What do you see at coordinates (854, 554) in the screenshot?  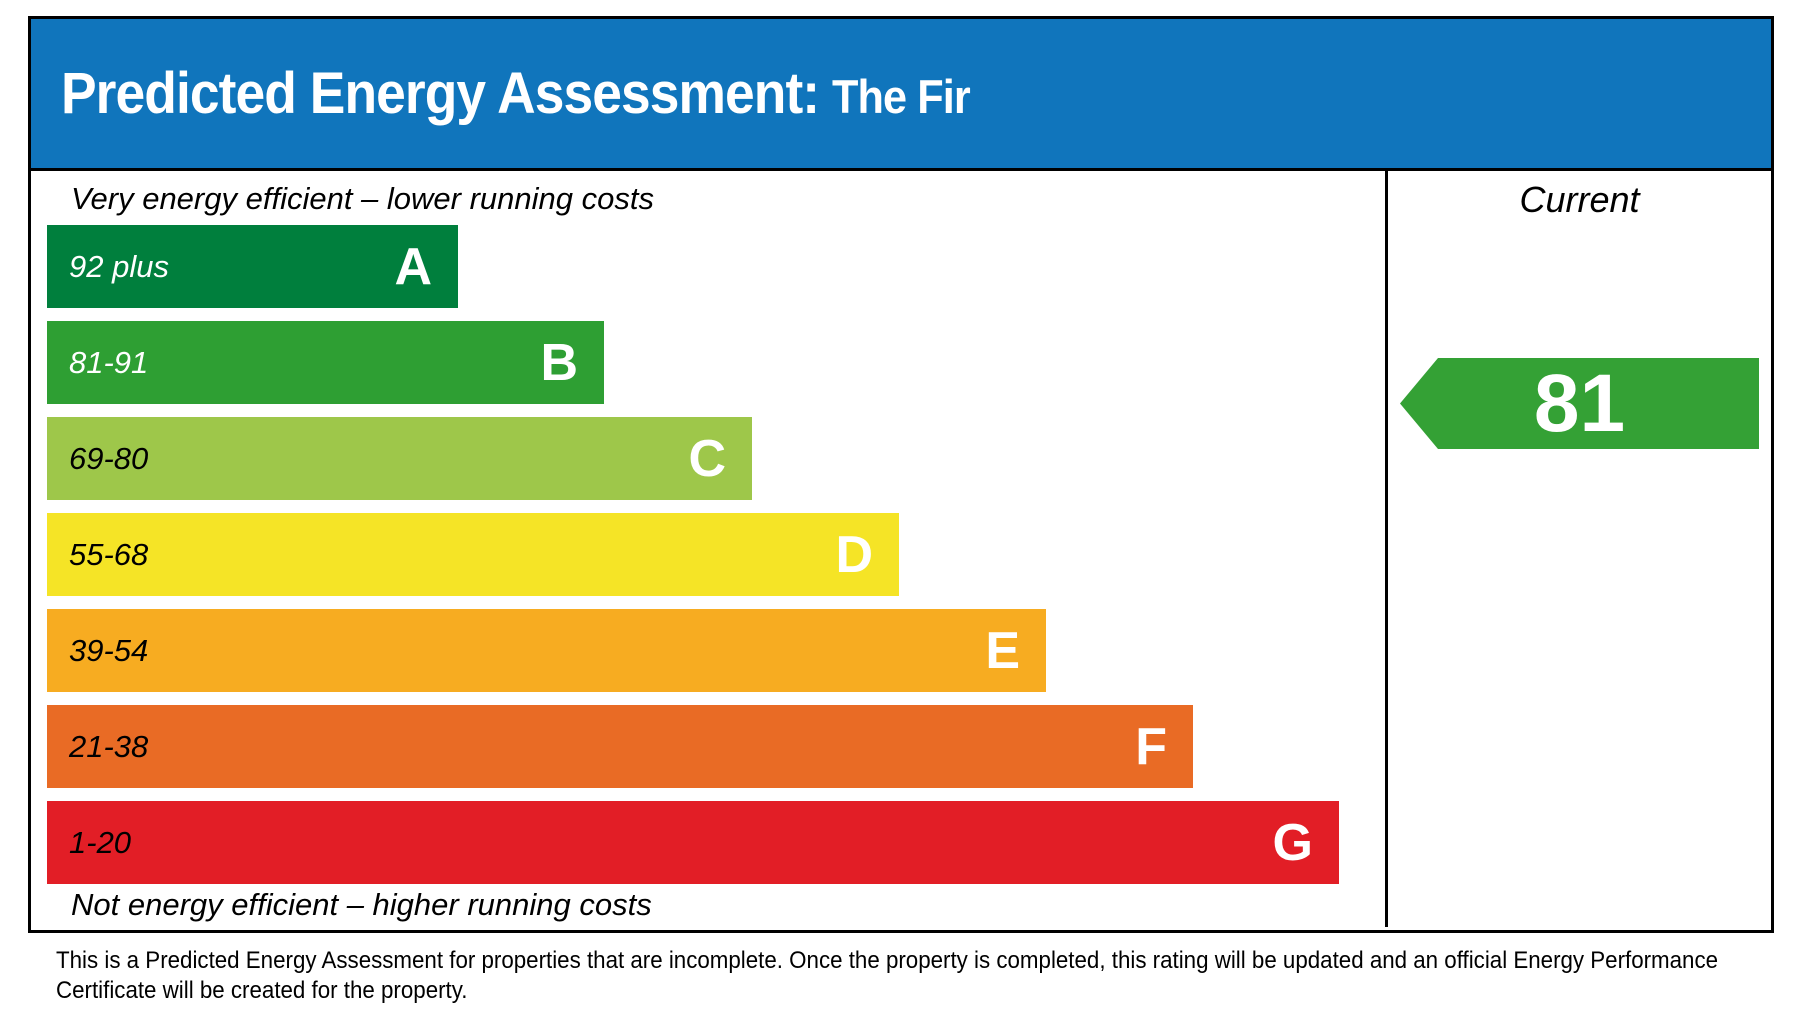 I see `band-letter: D` at bounding box center [854, 554].